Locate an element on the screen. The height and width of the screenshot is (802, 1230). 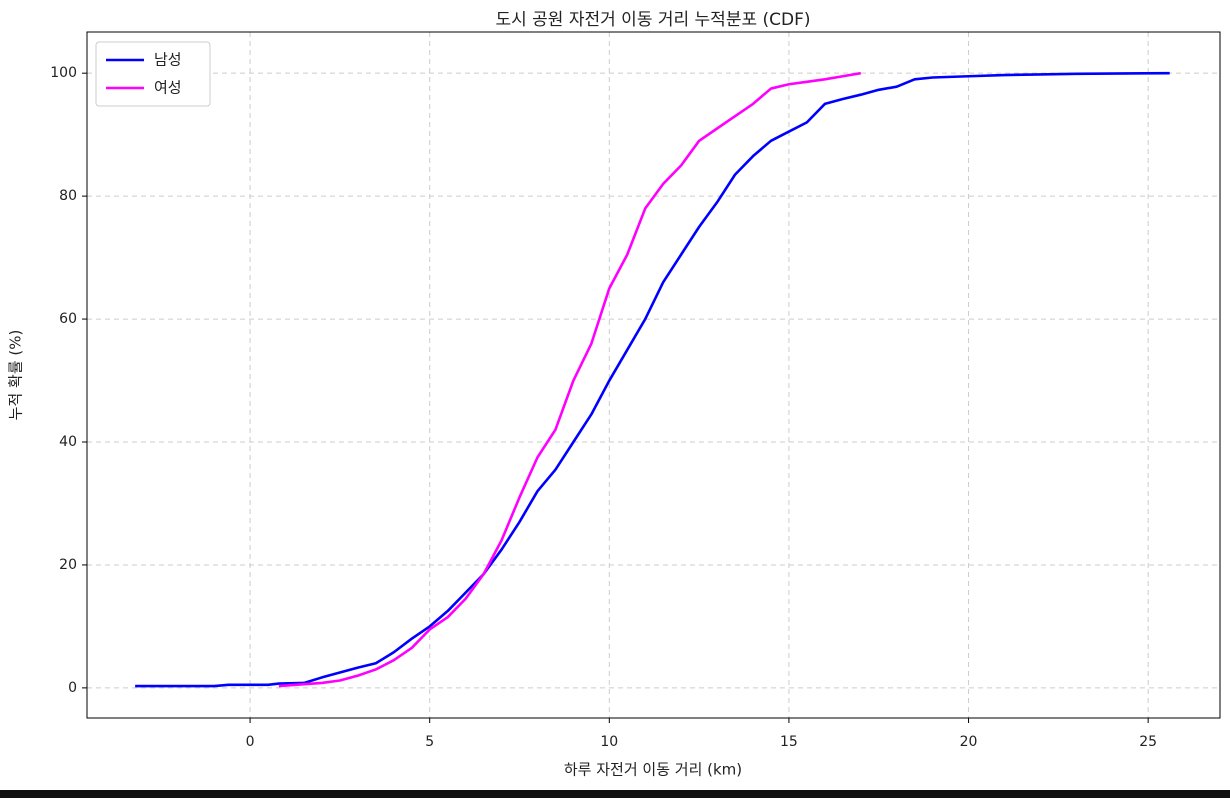
x-tick-label: 10 is located at coordinates (609, 742).